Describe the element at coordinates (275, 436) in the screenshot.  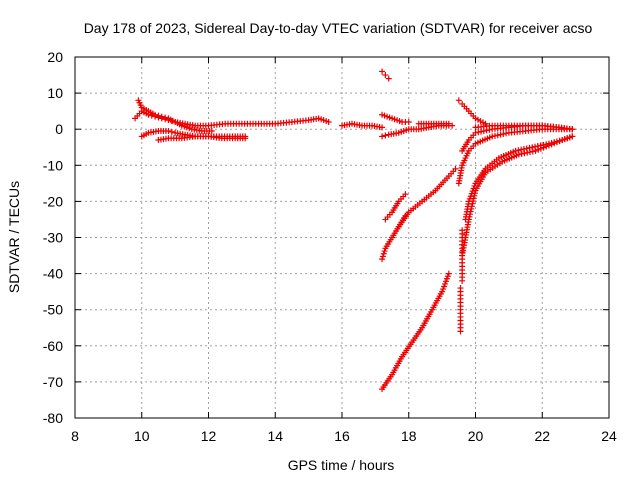
I see `x-tick-label: 14` at that location.